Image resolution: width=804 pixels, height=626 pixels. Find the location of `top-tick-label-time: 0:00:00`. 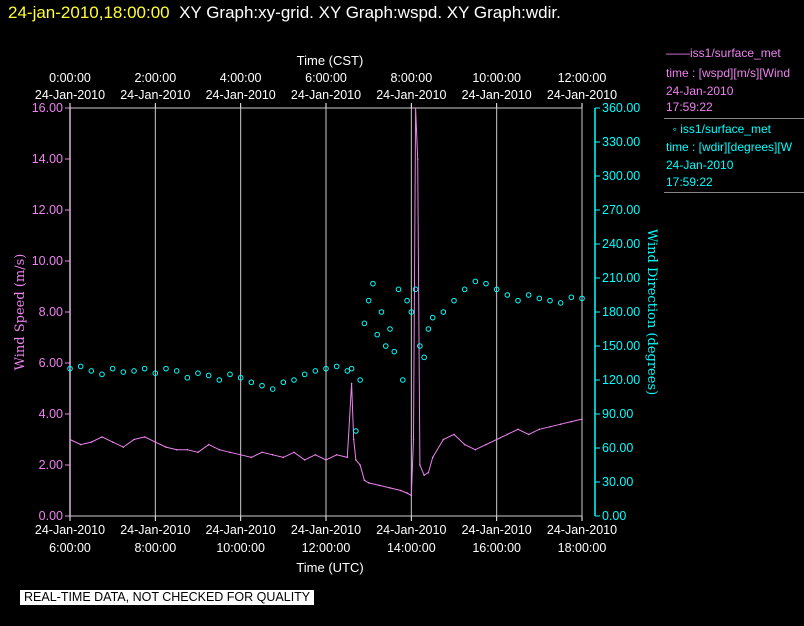

top-tick-label-time: 0:00:00 is located at coordinates (70, 78).